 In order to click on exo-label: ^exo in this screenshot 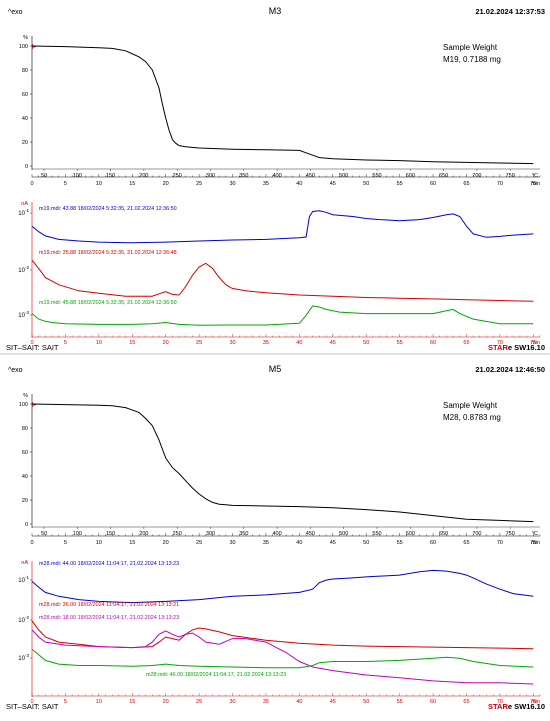, I will do `click(15, 370)`.